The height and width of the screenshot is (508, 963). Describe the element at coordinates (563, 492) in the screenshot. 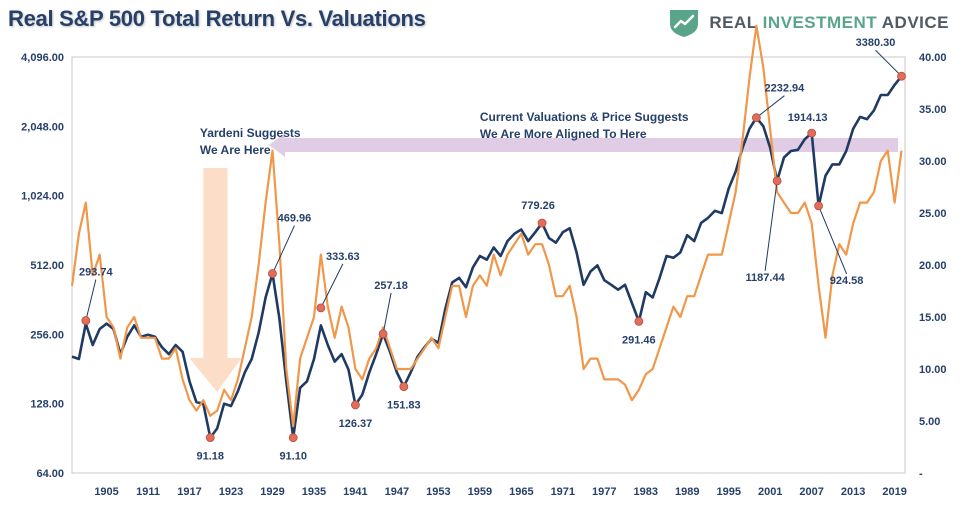

I see `x-axis-tick-label: 1971` at that location.